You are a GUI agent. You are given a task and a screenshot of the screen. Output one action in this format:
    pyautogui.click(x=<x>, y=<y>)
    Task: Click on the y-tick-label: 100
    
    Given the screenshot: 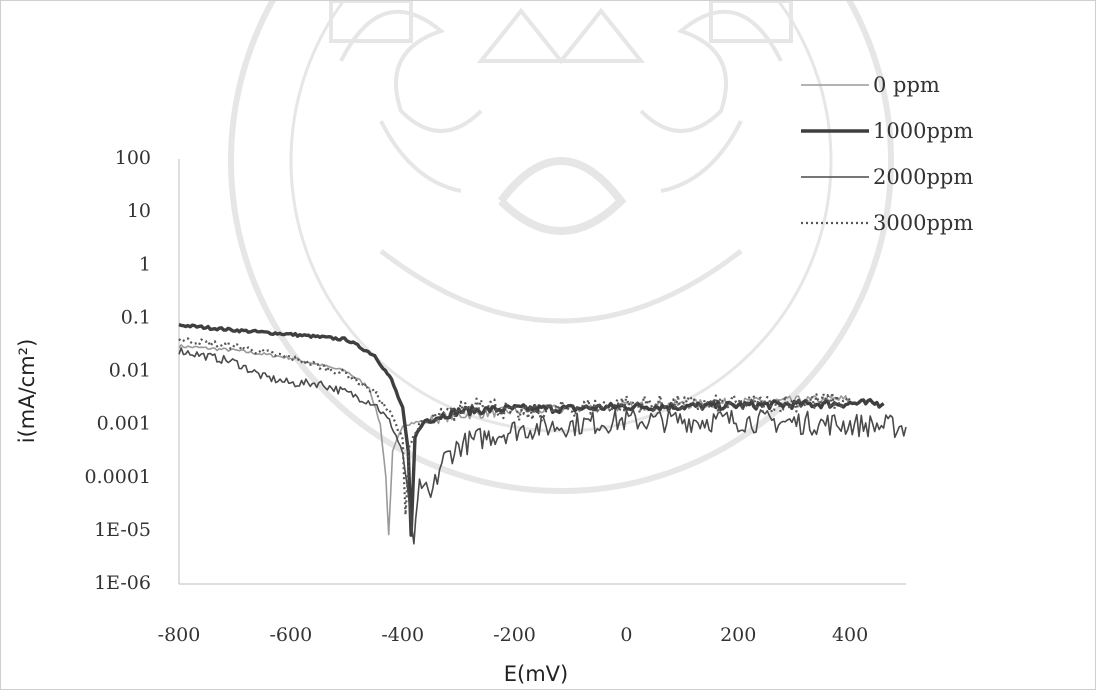 What is the action you would take?
    pyautogui.click(x=133, y=158)
    